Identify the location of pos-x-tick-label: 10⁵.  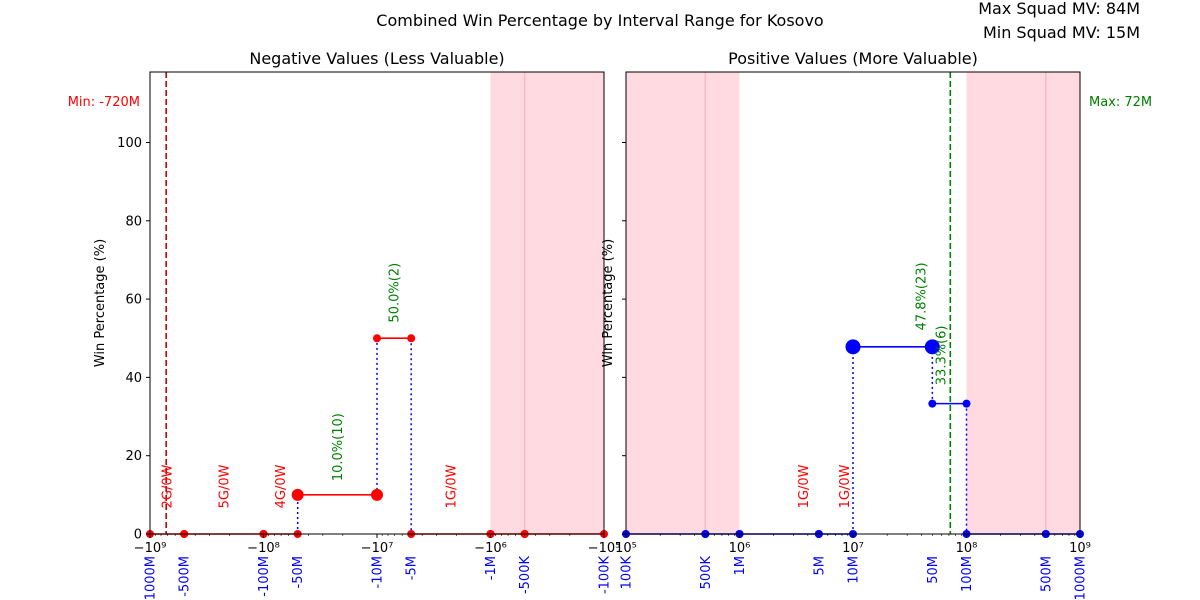
(626, 548).